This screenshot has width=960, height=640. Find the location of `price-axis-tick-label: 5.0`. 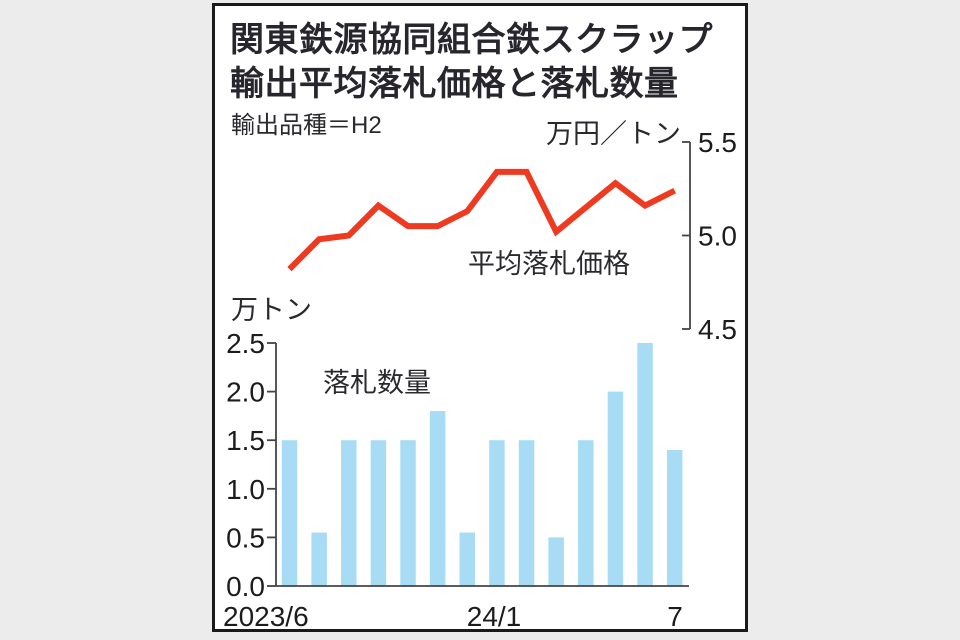

price-axis-tick-label: 5.0 is located at coordinates (717, 236).